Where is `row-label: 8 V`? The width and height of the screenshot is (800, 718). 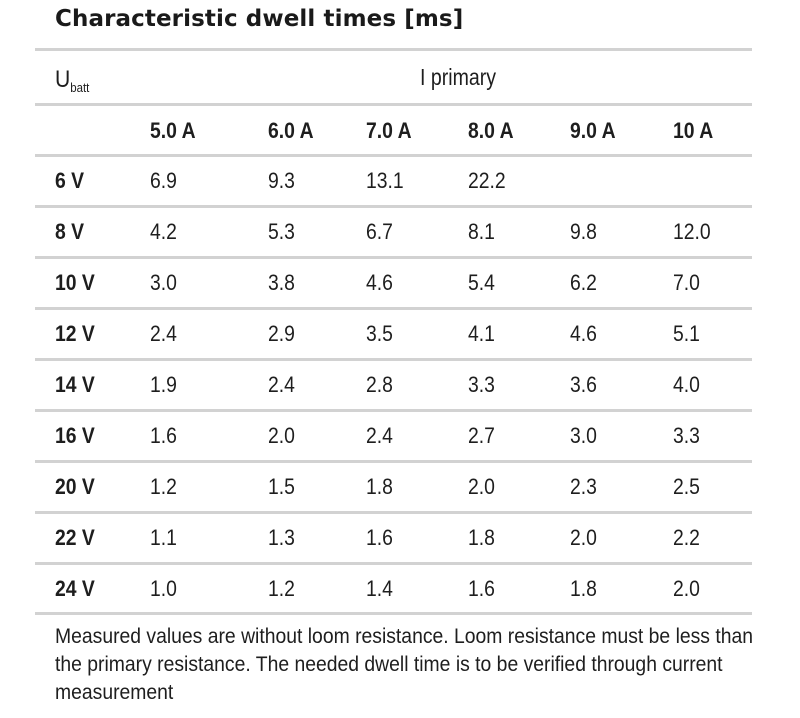 row-label: 8 V is located at coordinates (70, 231).